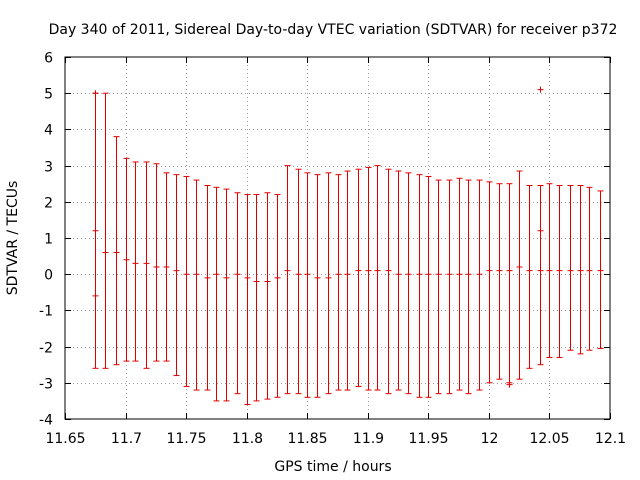 This screenshot has height=480, width=640. Describe the element at coordinates (126, 439) in the screenshot. I see `x-tick-label: 11.7` at that location.